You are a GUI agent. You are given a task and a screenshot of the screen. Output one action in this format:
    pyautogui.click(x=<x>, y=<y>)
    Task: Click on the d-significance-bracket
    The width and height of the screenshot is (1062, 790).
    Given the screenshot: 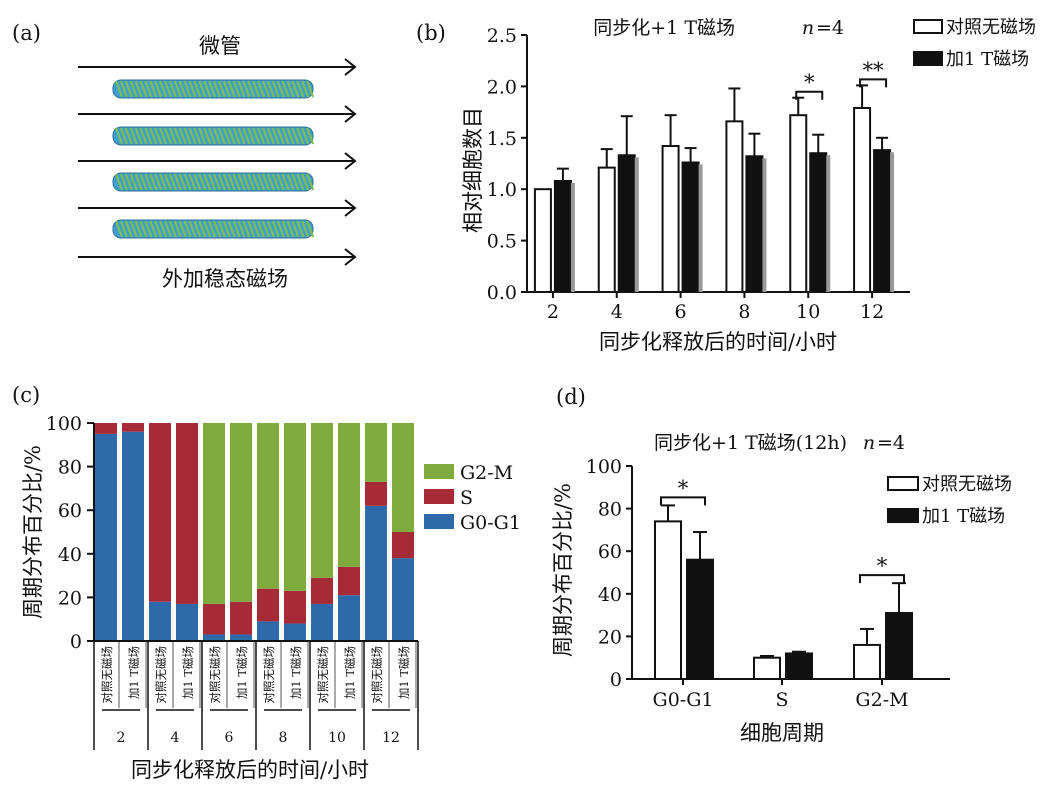 What is the action you would take?
    pyautogui.click(x=683, y=501)
    